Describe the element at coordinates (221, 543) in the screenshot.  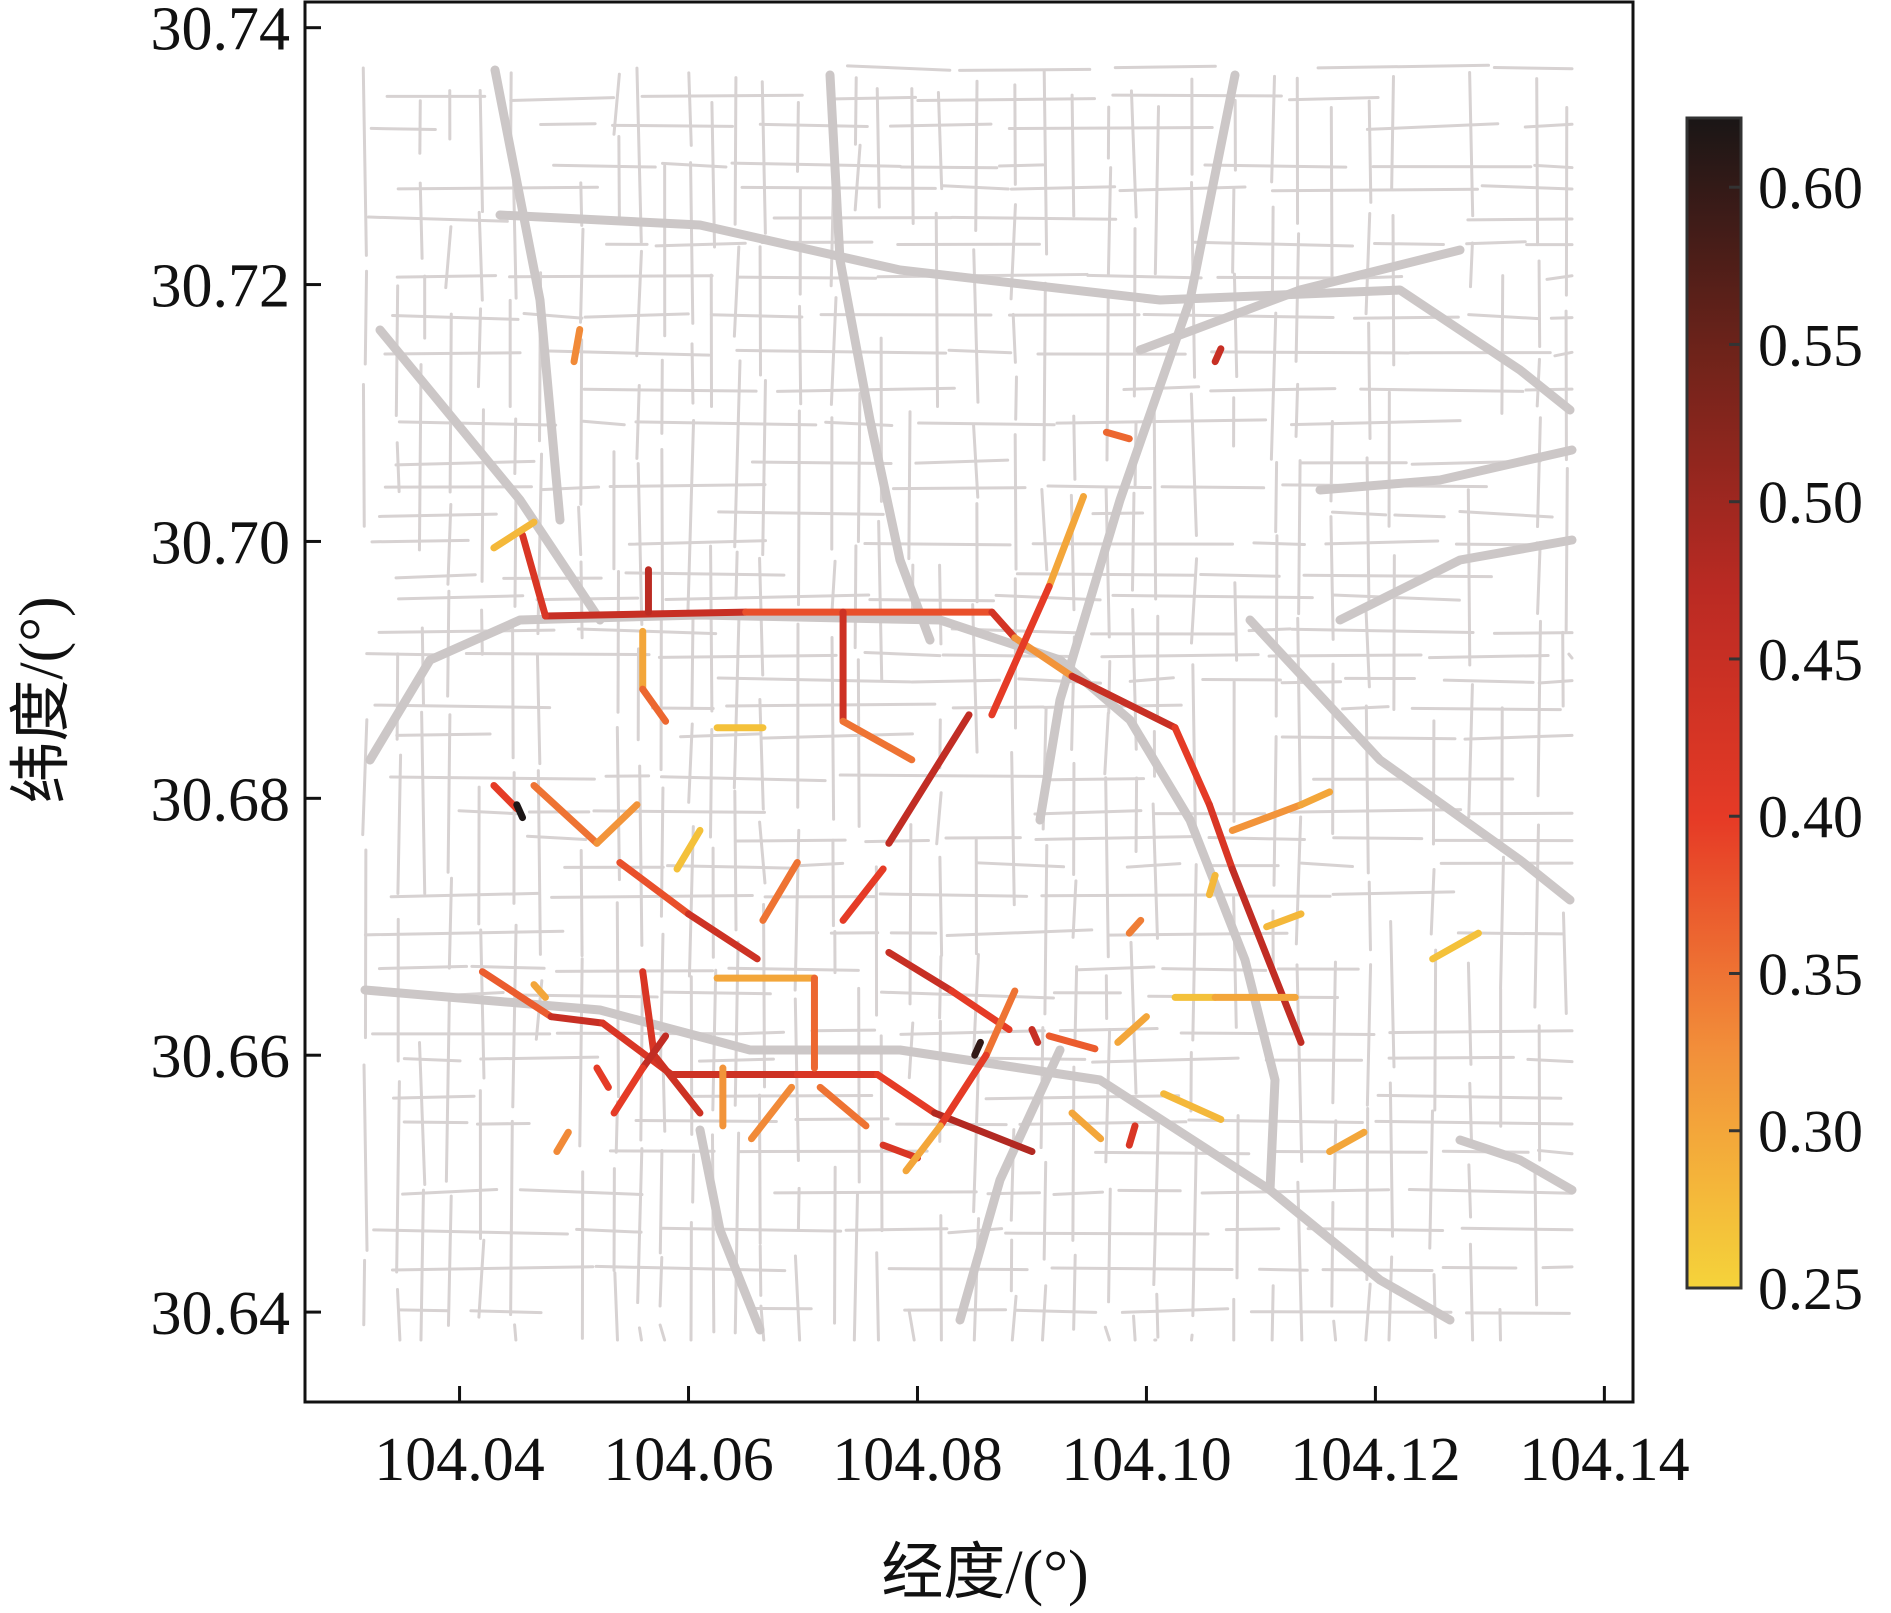
I see `y-tick-label: 30.70` at that location.